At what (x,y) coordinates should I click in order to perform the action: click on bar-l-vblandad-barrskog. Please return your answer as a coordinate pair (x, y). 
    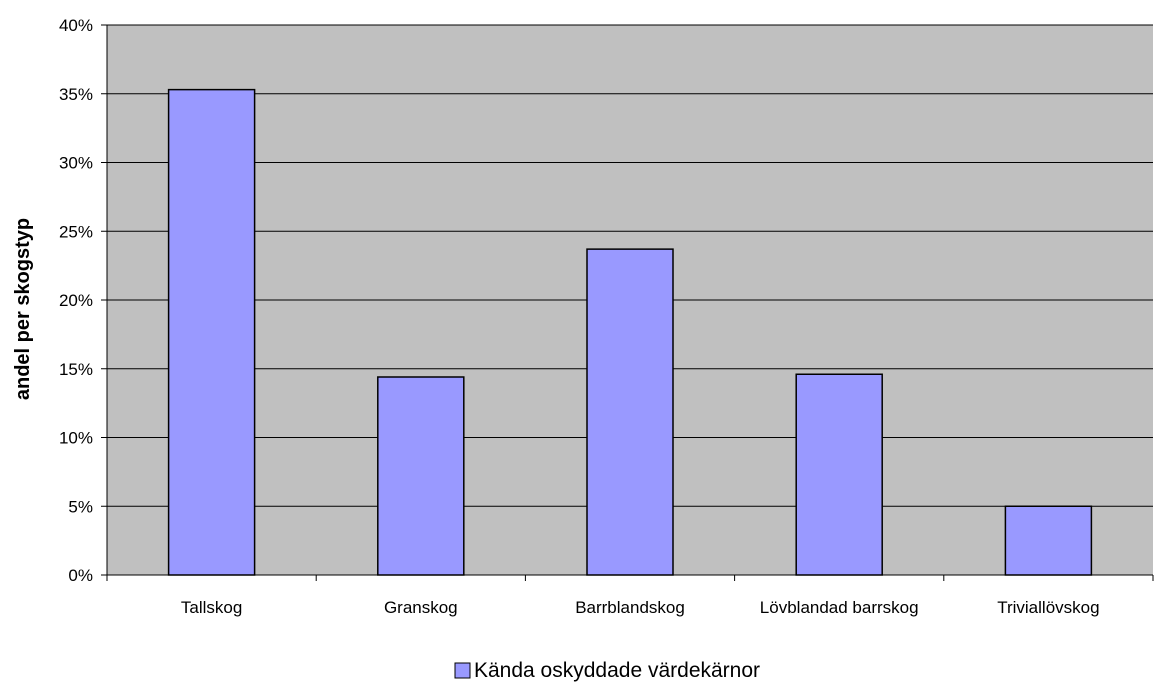
    Looking at the image, I should click on (839, 474).